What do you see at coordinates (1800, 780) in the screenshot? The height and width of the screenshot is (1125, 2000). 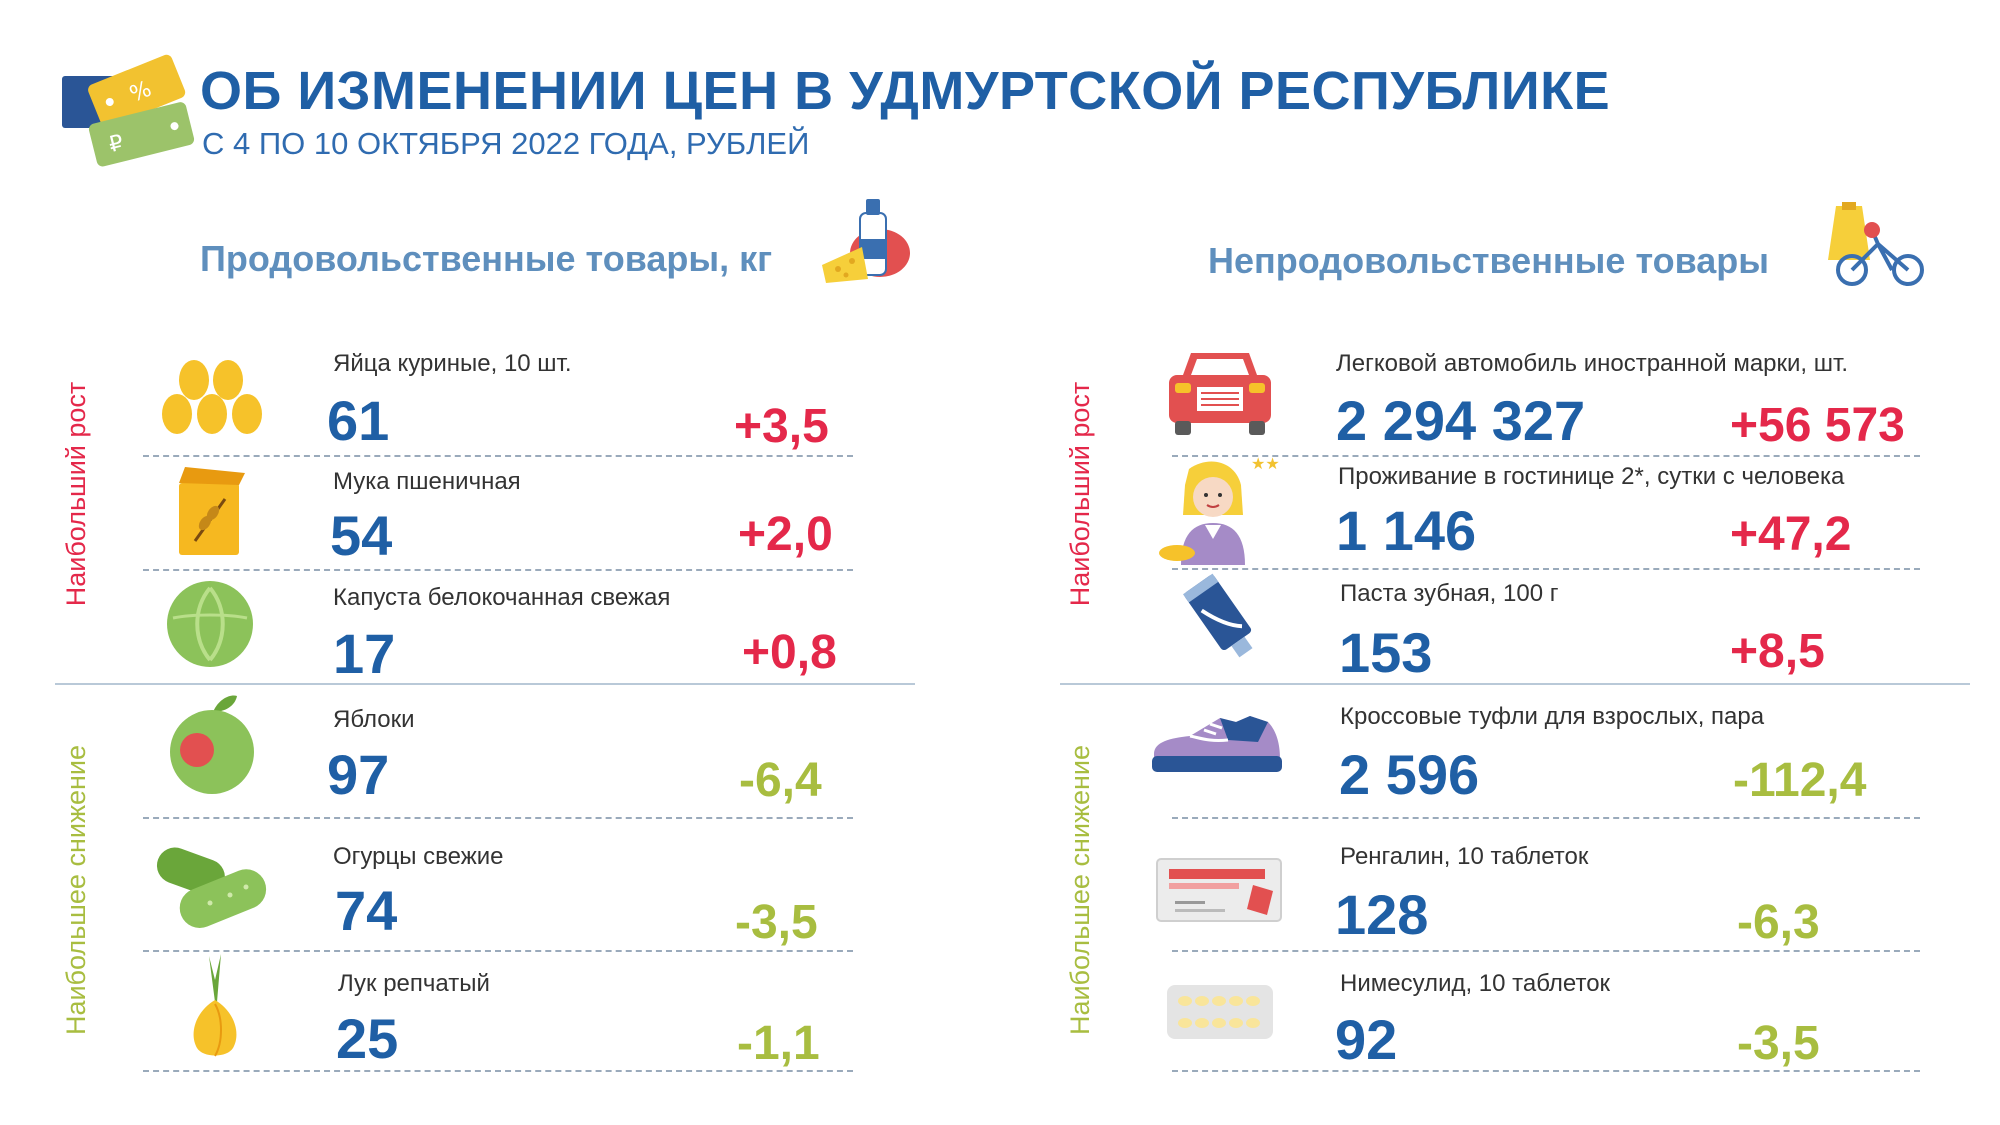 I see `item-change: -112,4` at bounding box center [1800, 780].